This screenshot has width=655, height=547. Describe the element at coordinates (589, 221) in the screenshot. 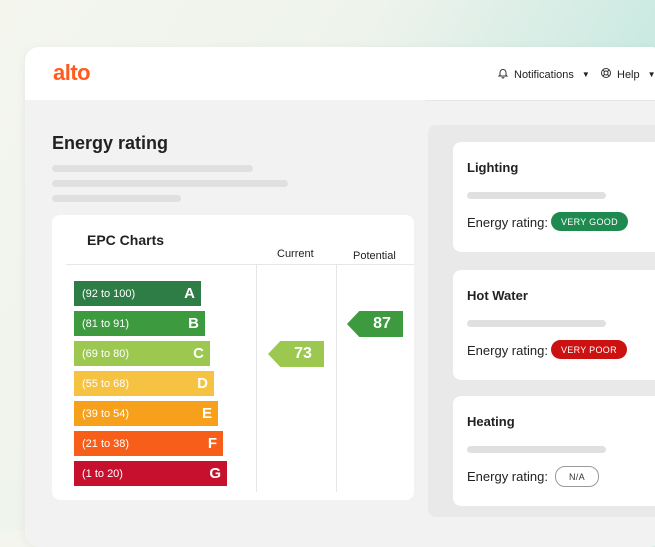

I see `rating-badge: VERY GOOD` at that location.